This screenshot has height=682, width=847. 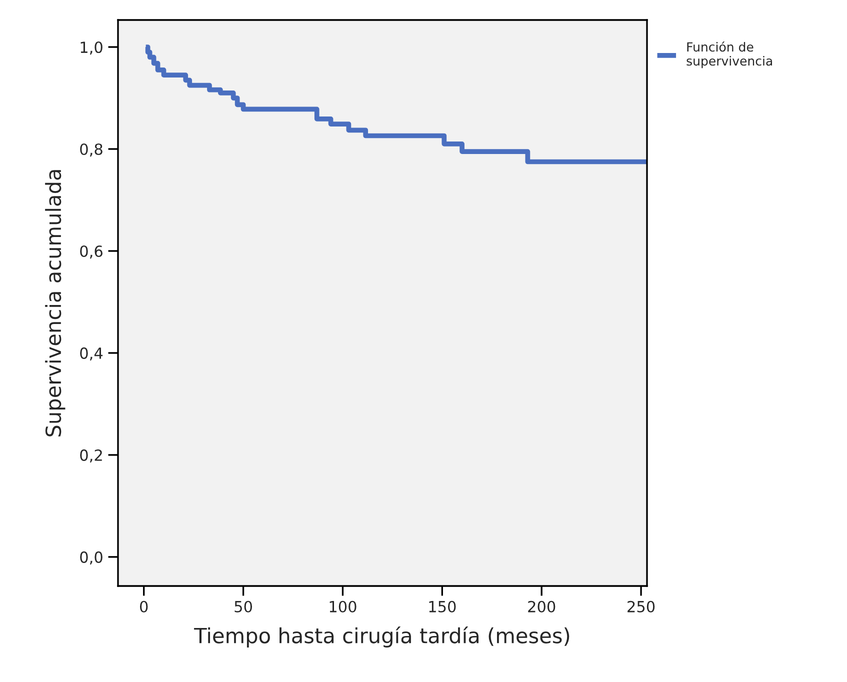 What do you see at coordinates (729, 54) in the screenshot?
I see `legend-label: Función de supervivencia` at bounding box center [729, 54].